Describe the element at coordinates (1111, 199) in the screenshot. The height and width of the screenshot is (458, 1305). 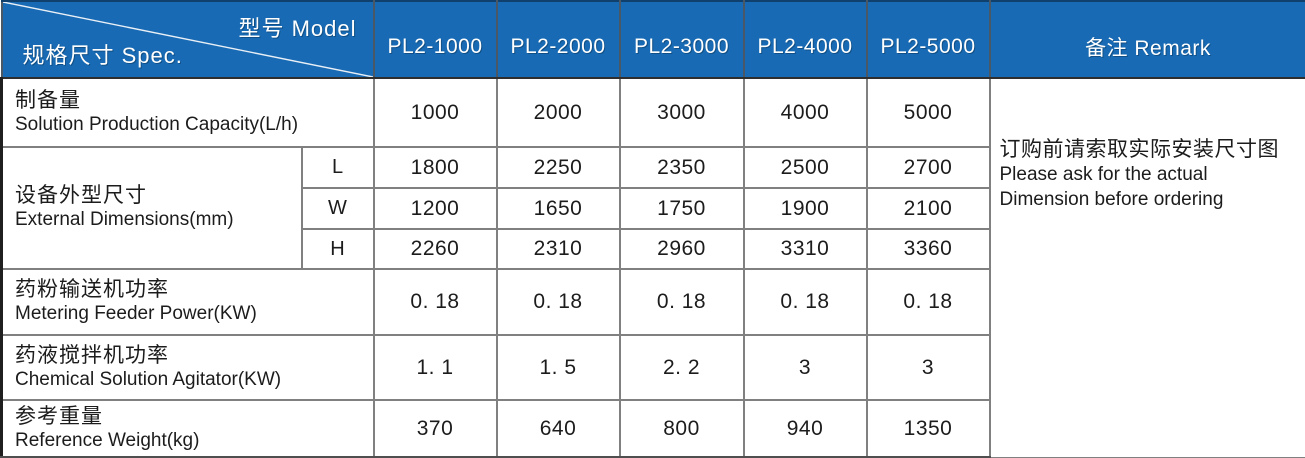
I see `remark-text-en-line2: Dimension before ordering` at that location.